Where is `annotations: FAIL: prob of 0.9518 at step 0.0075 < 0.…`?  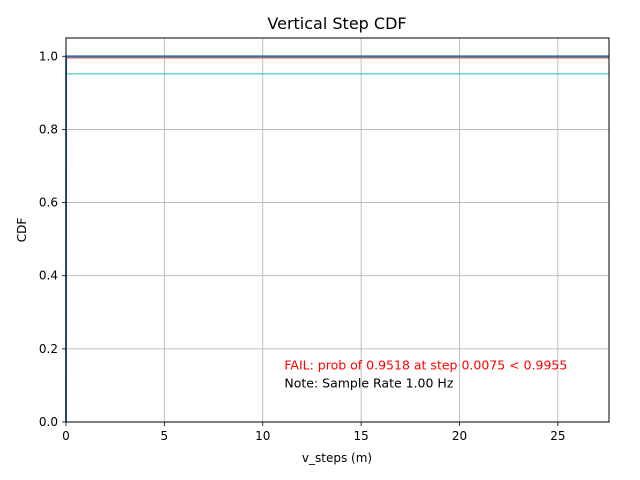 annotations: FAIL: prob of 0.9518 at step 0.0075 < 0.… is located at coordinates (425, 373).